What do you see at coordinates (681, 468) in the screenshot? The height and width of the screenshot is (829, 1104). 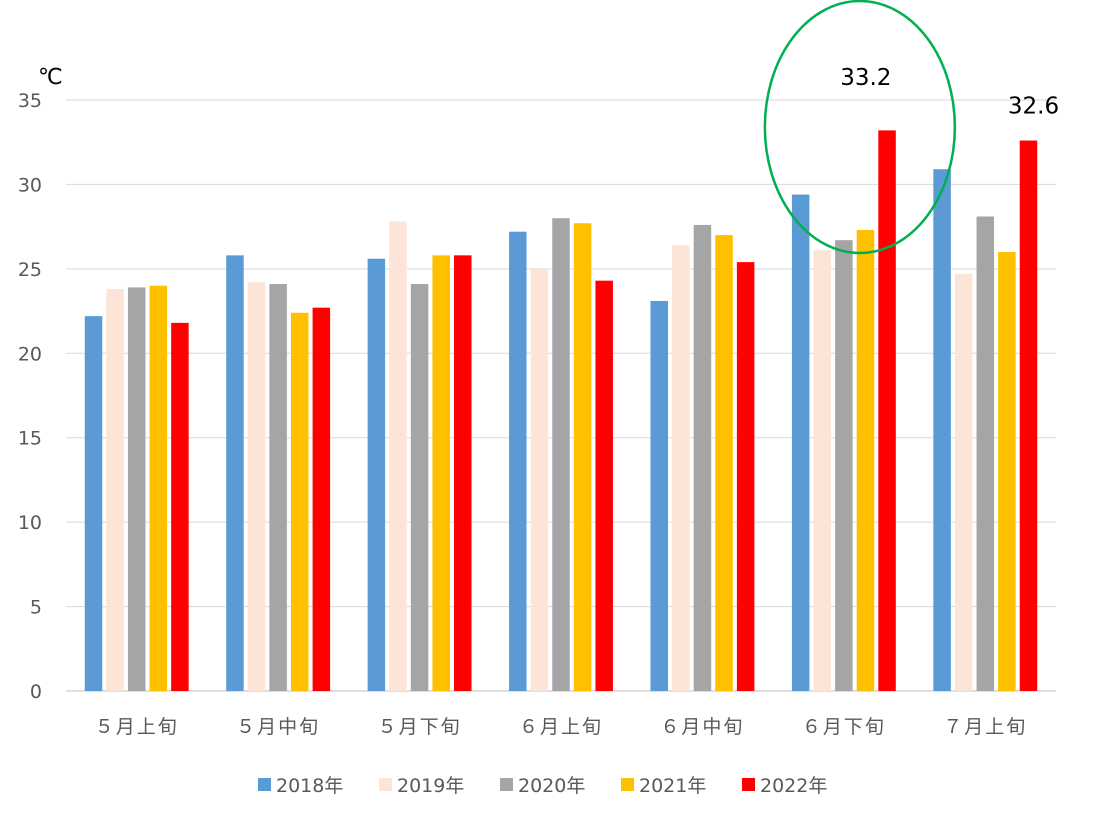 I see `bar-2019年-６月中旬` at bounding box center [681, 468].